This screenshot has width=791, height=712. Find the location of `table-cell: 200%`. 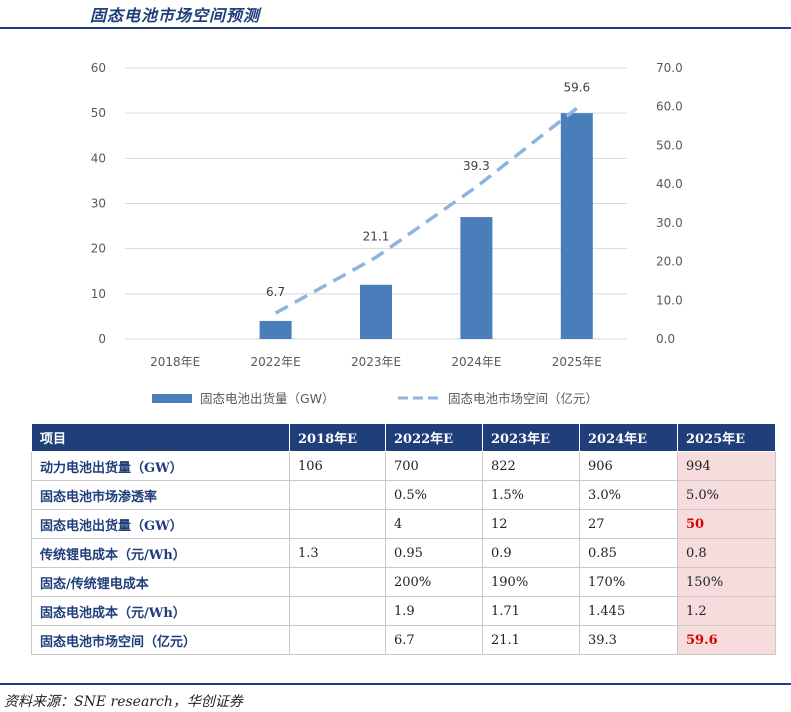

table-cell: 200% is located at coordinates (434, 582).